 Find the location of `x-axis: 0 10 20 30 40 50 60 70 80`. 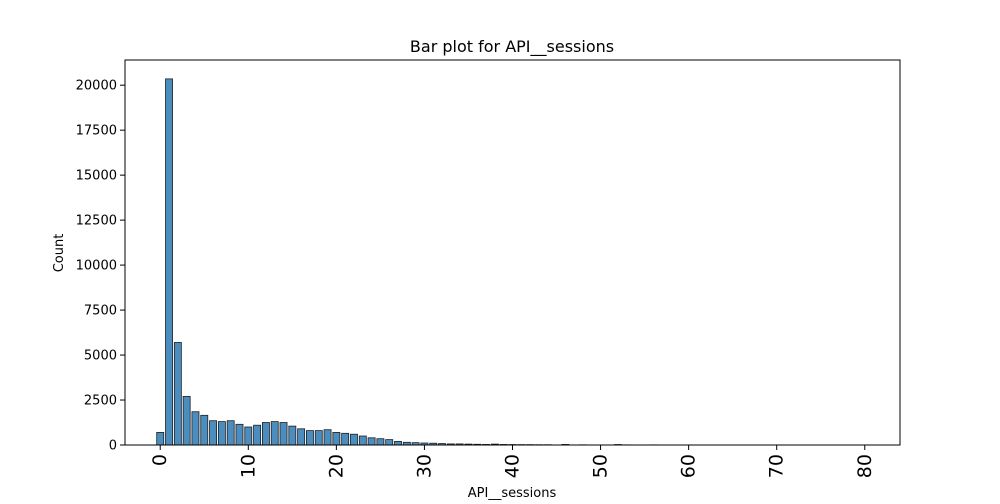

x-axis: 0 10 20 30 40 50 60 70 80 is located at coordinates (512, 461).